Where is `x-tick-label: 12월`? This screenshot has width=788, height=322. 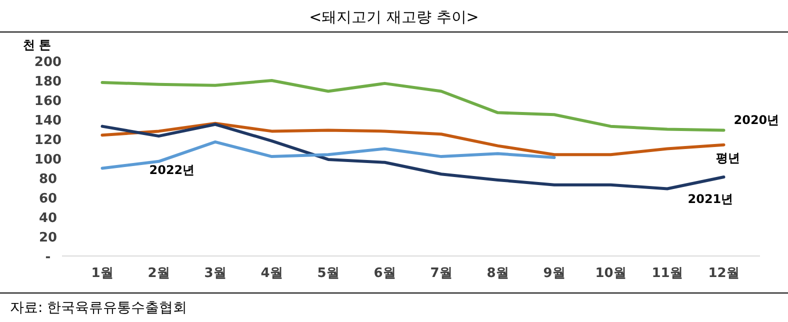 x-tick-label: 12월 is located at coordinates (724, 273).